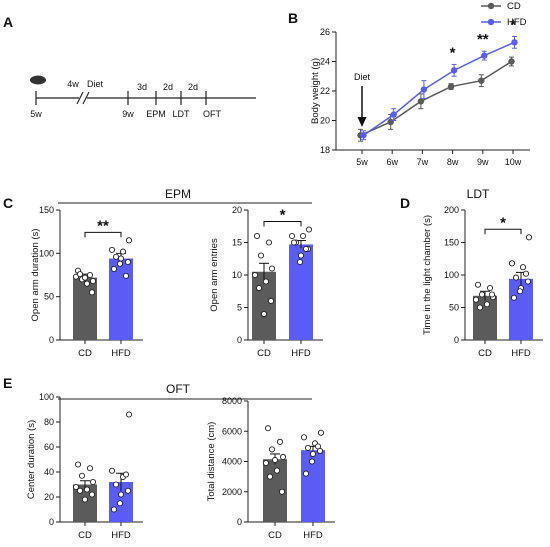 This screenshot has width=550, height=547. Describe the element at coordinates (181, 114) in the screenshot. I see `timeline-ldt-label: LDT` at that location.